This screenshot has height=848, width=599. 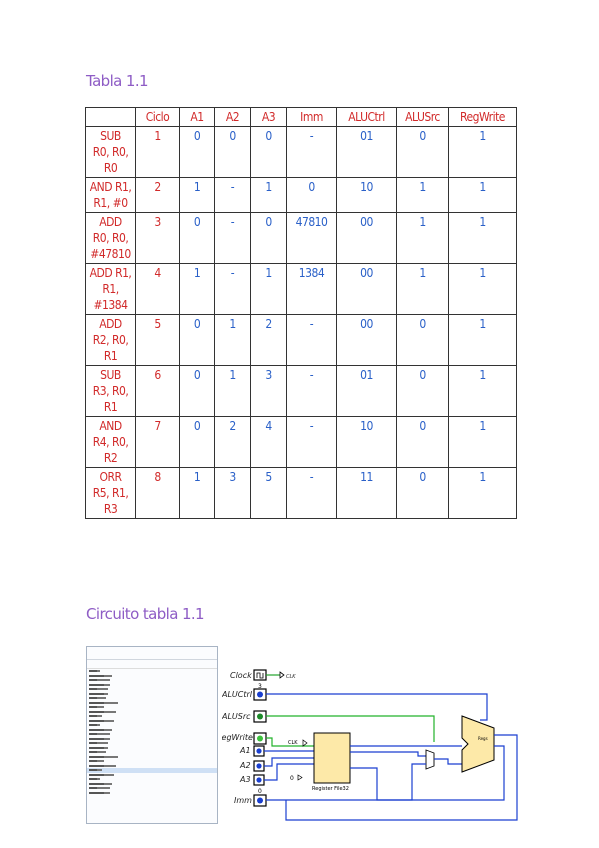 I want to click on a2-label: A2, so click(x=245, y=765).